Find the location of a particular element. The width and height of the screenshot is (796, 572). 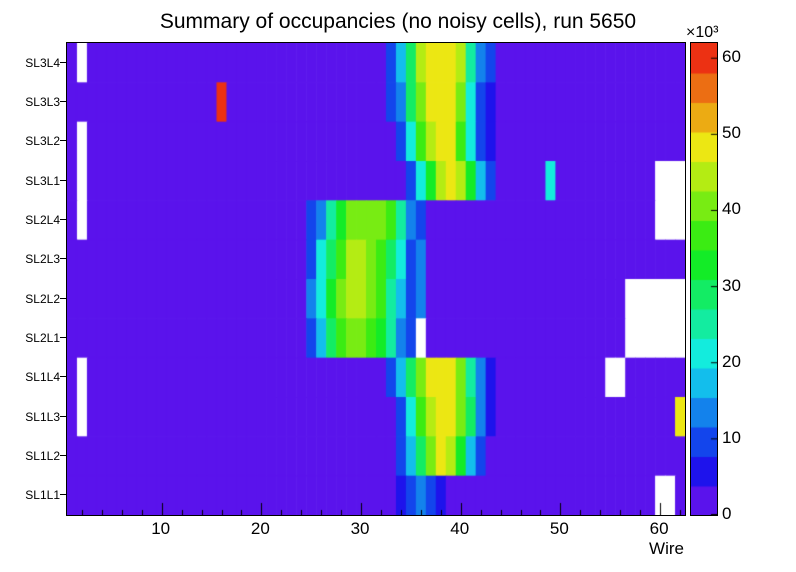

y-axis-label: SL1L1 is located at coordinates (42, 495).